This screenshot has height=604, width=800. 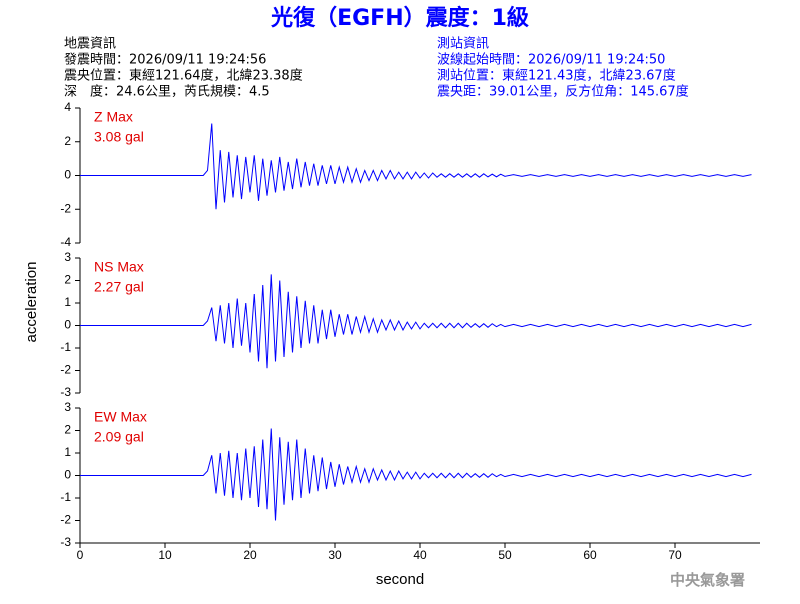 What do you see at coordinates (165, 555) in the screenshot?
I see `x-tick-label: 10` at bounding box center [165, 555].